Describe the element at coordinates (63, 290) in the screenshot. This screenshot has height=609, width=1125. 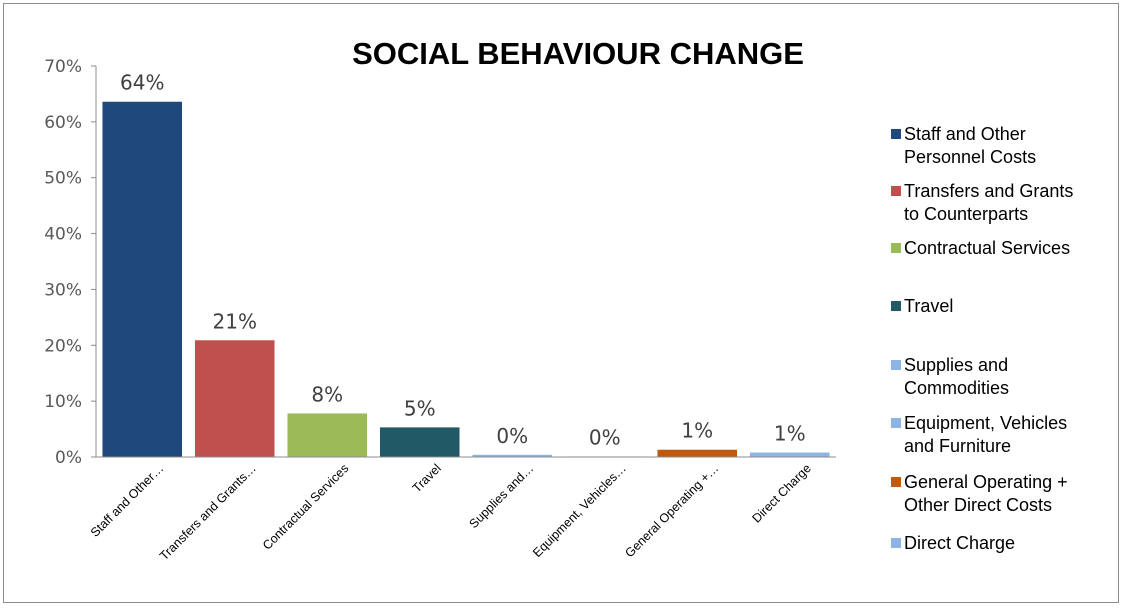
I see `y-tick-label: 30%` at that location.